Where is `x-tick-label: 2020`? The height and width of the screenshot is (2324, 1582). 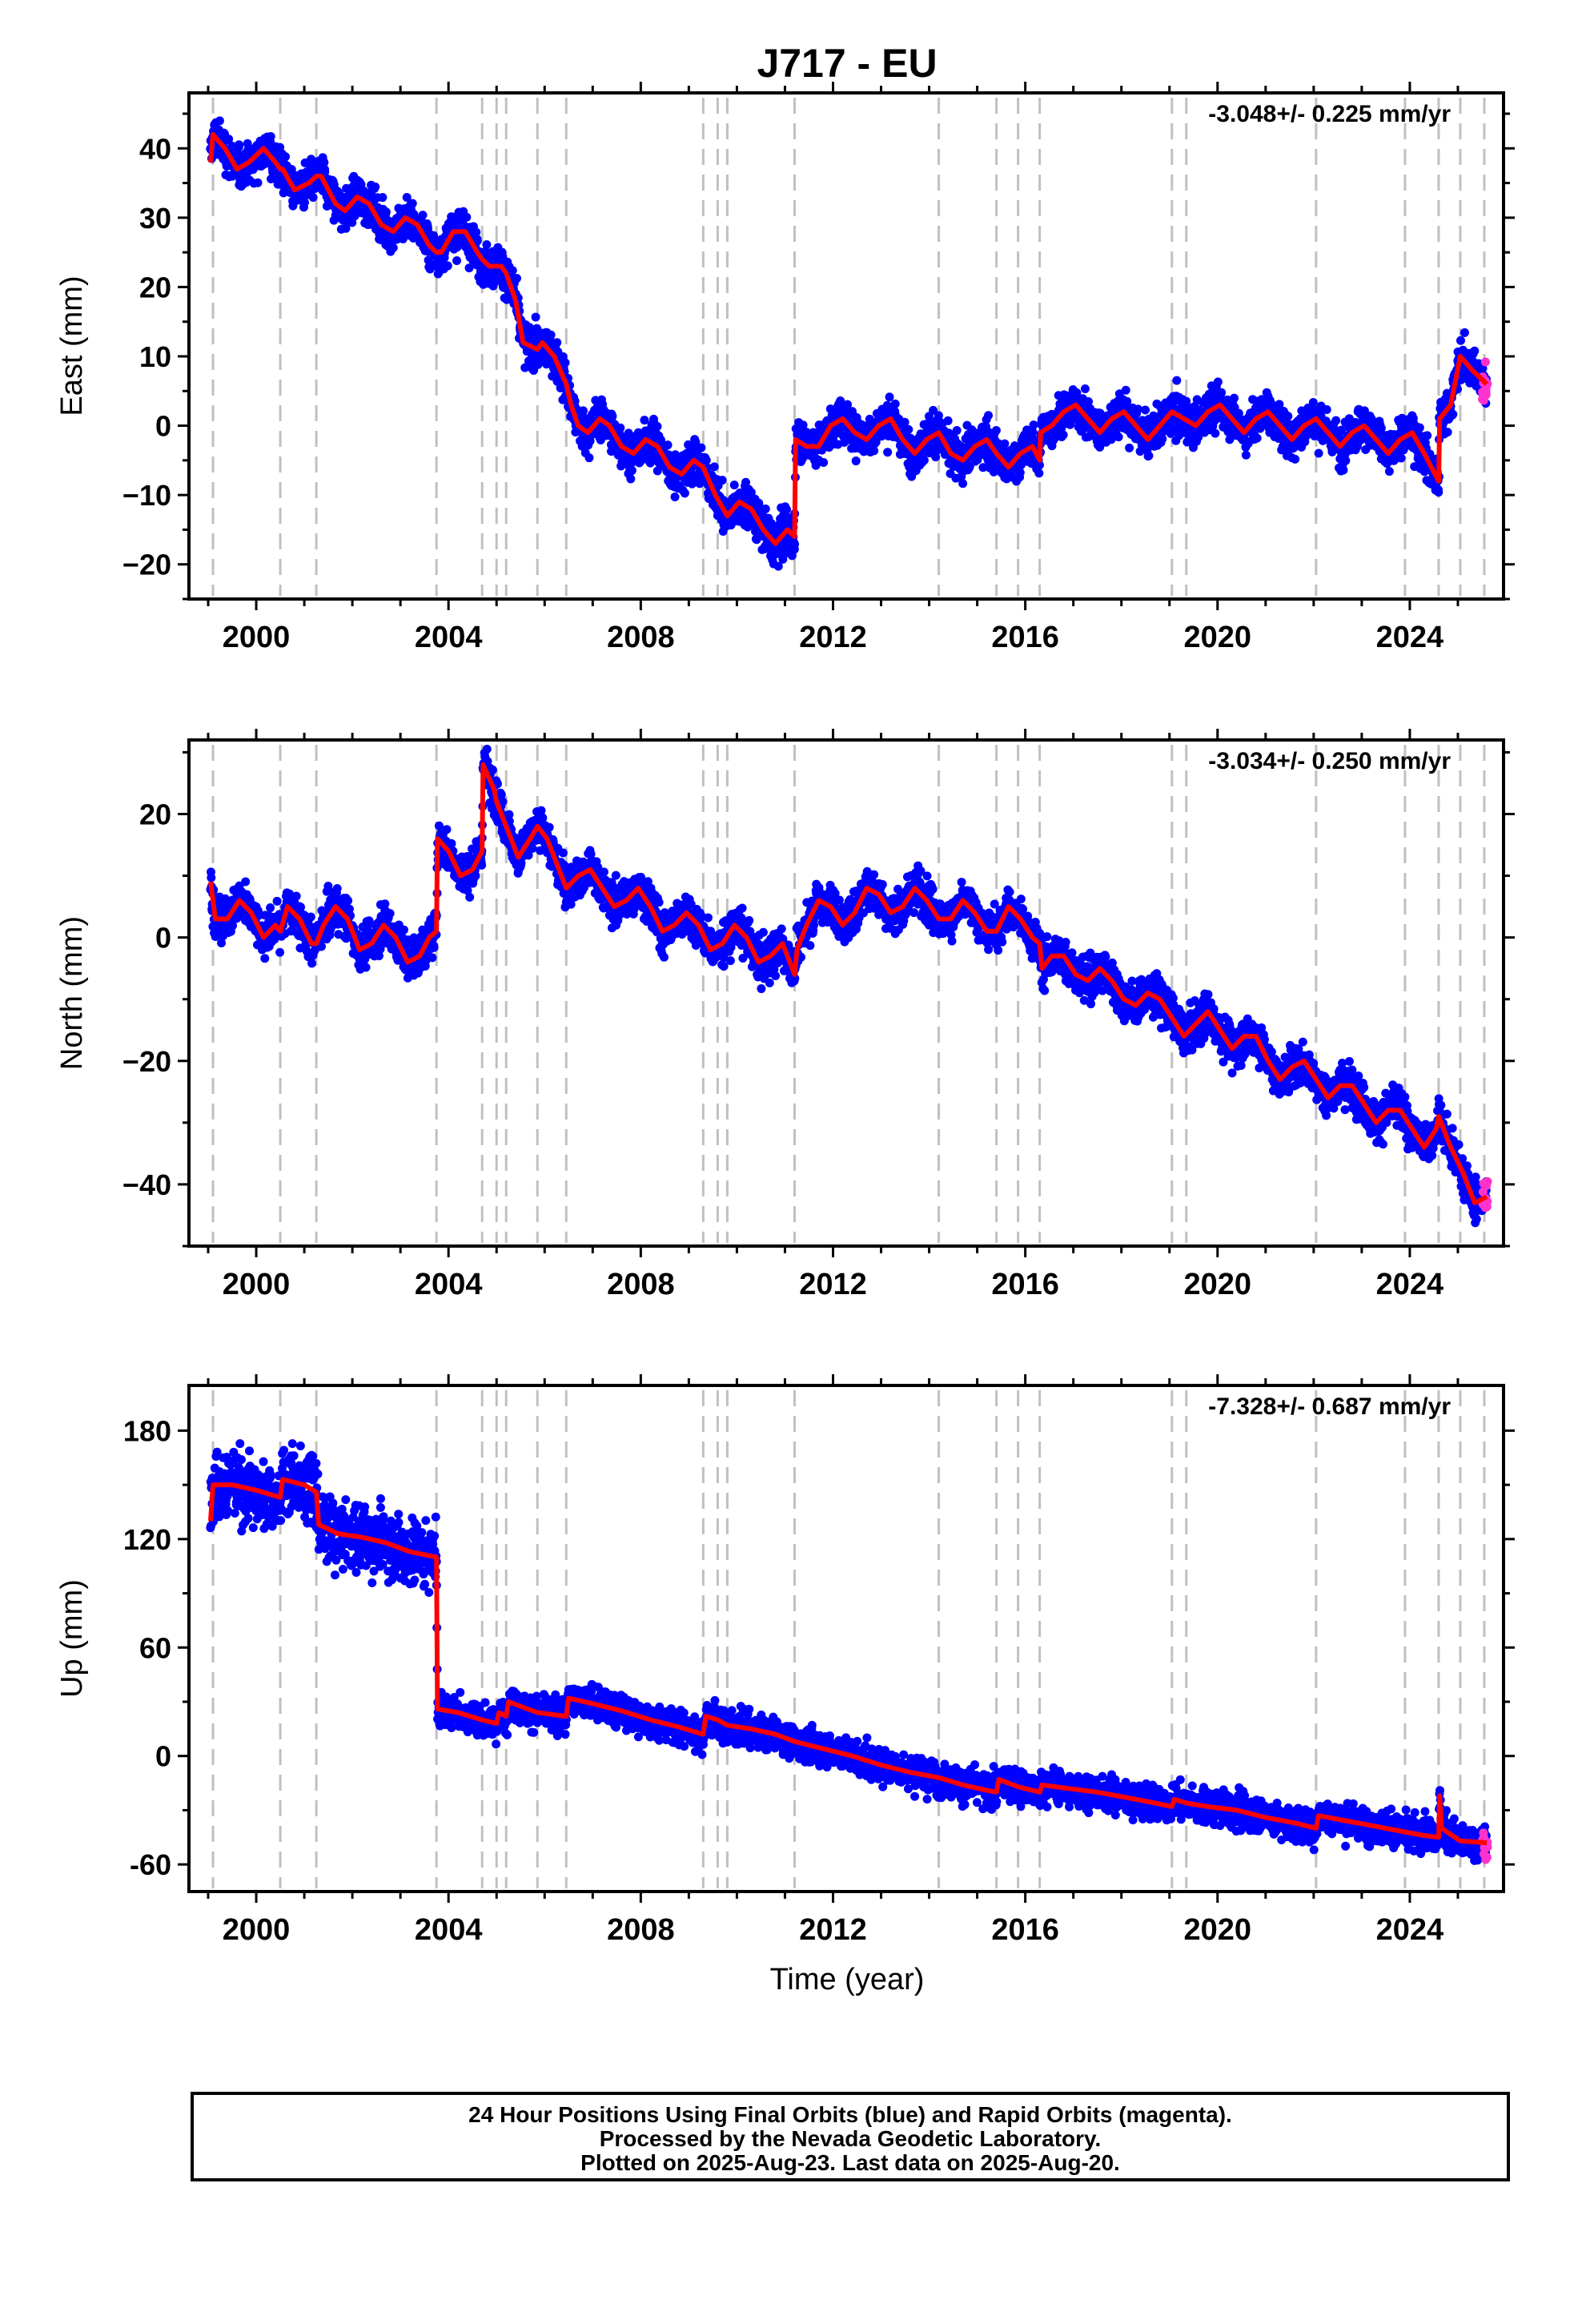 x-tick-label: 2020 is located at coordinates (1218, 637).